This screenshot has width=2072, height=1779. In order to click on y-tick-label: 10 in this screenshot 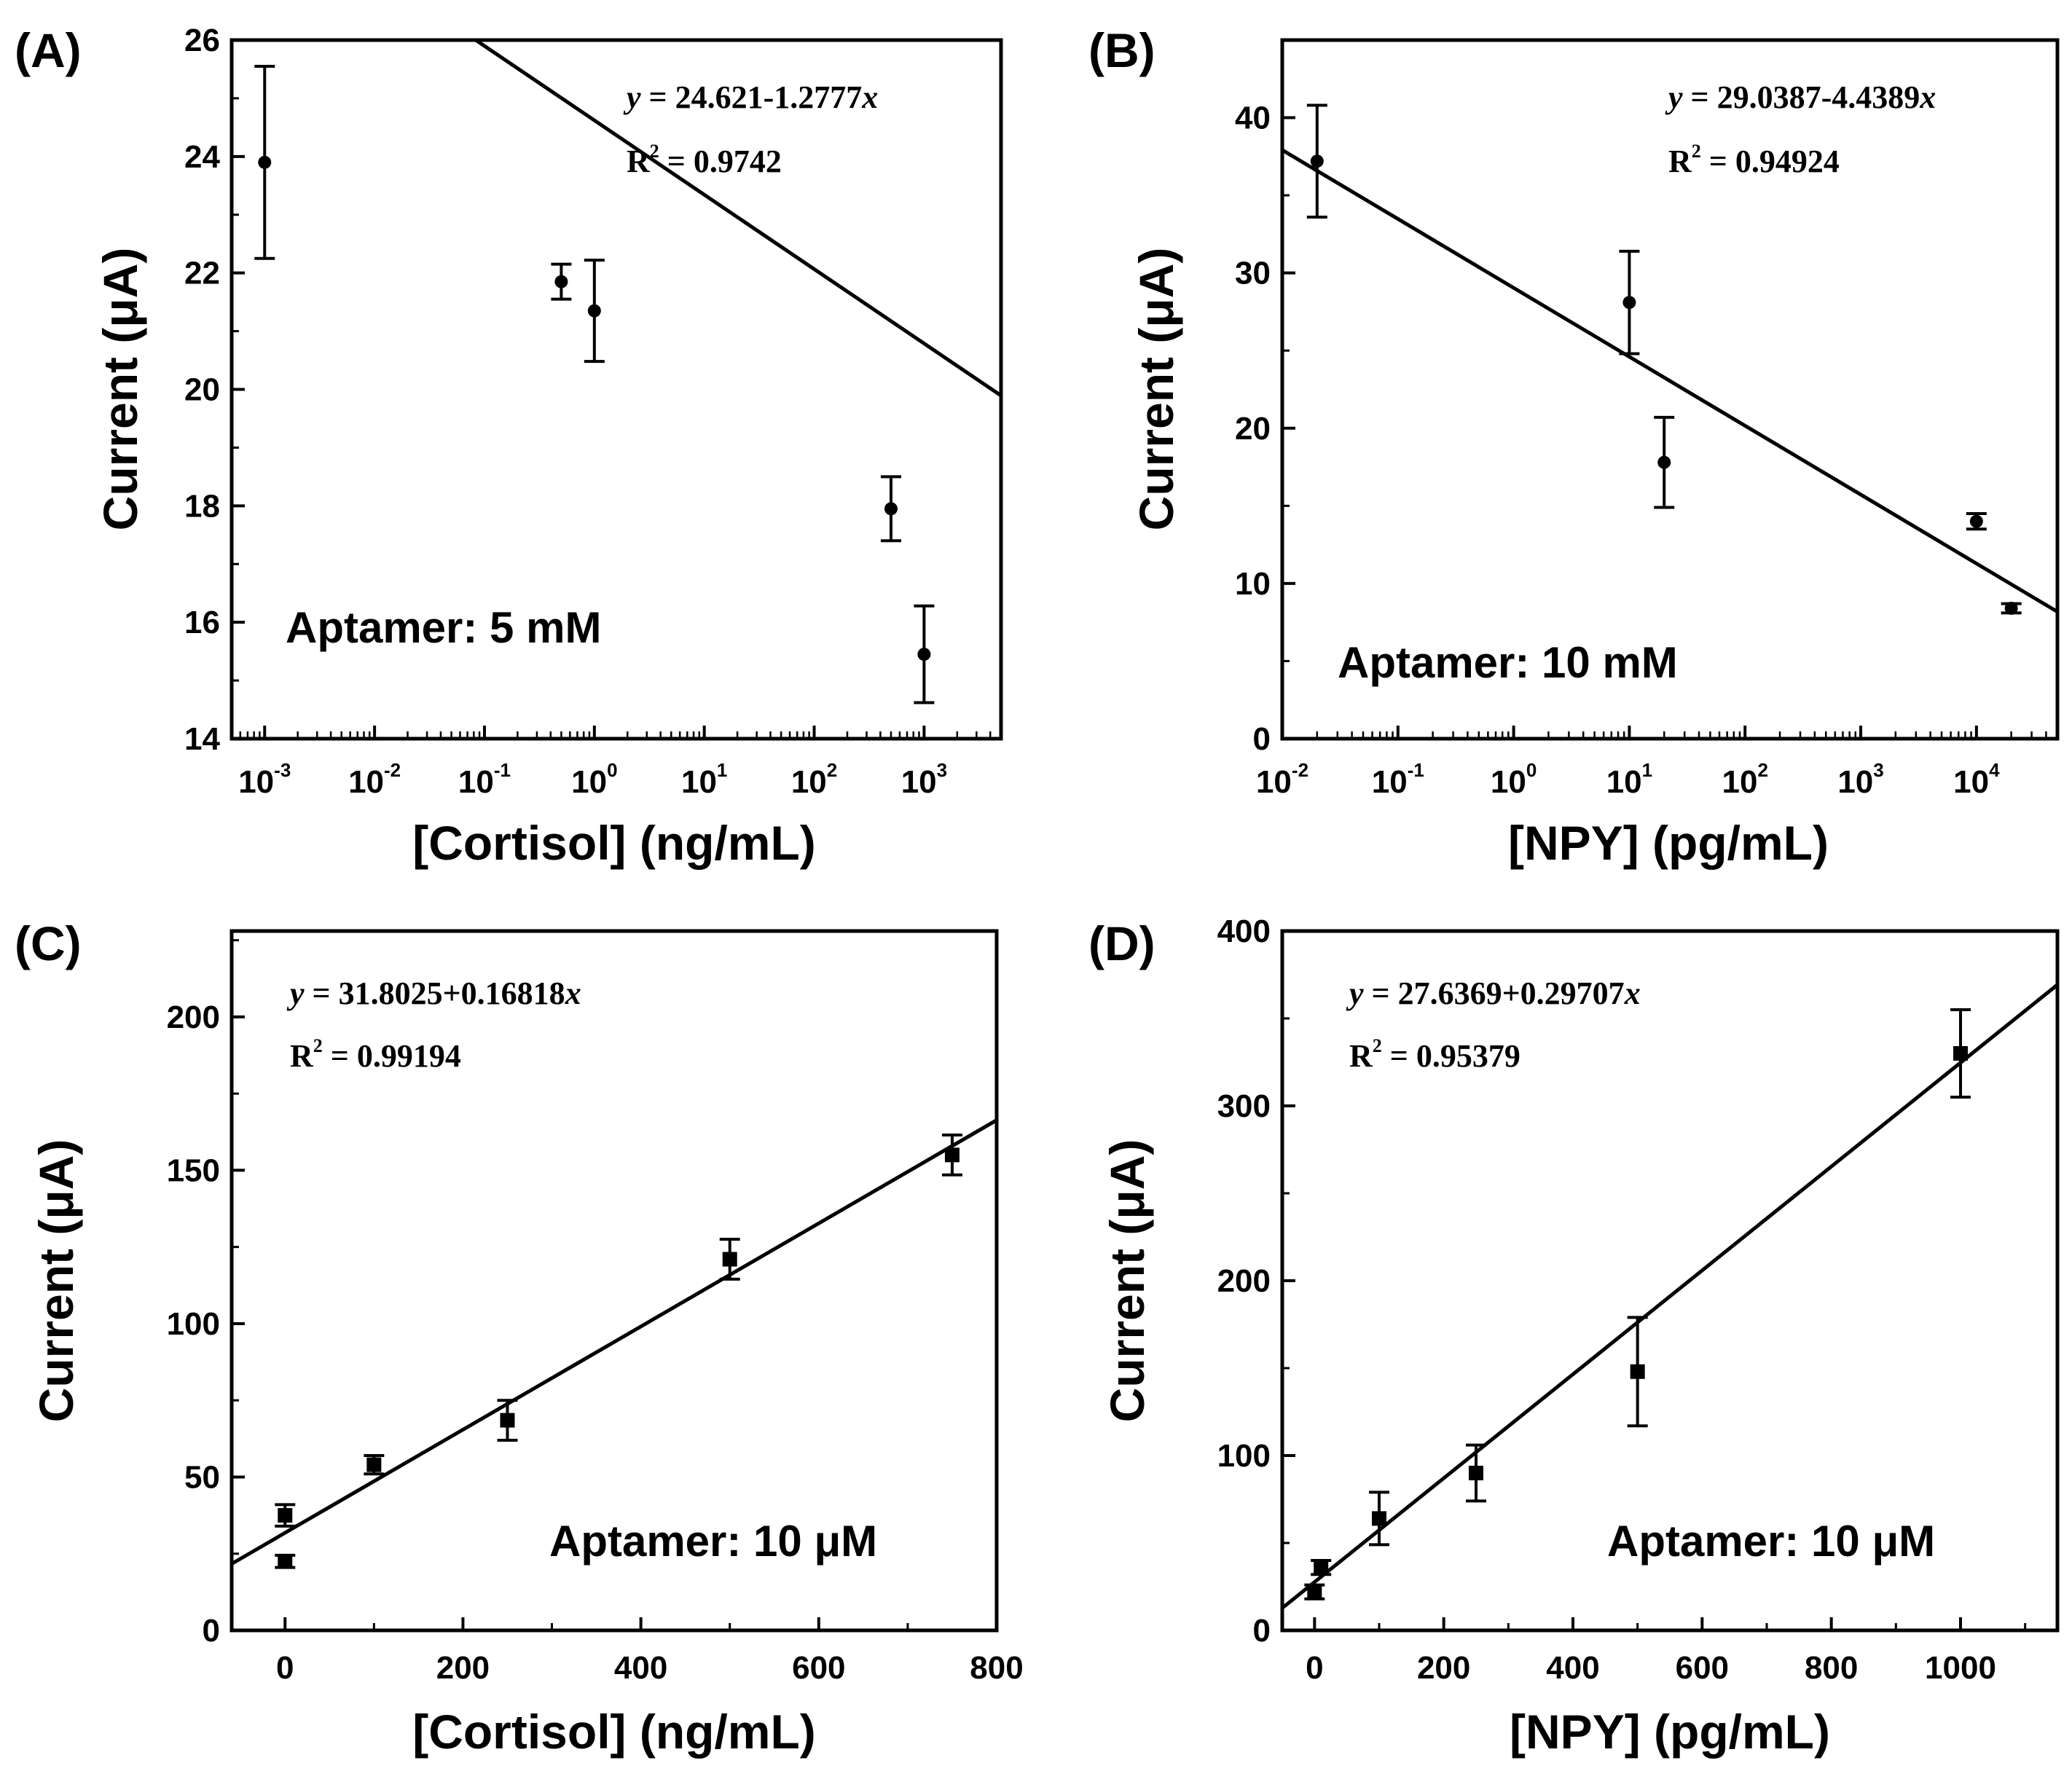, I will do `click(1253, 584)`.